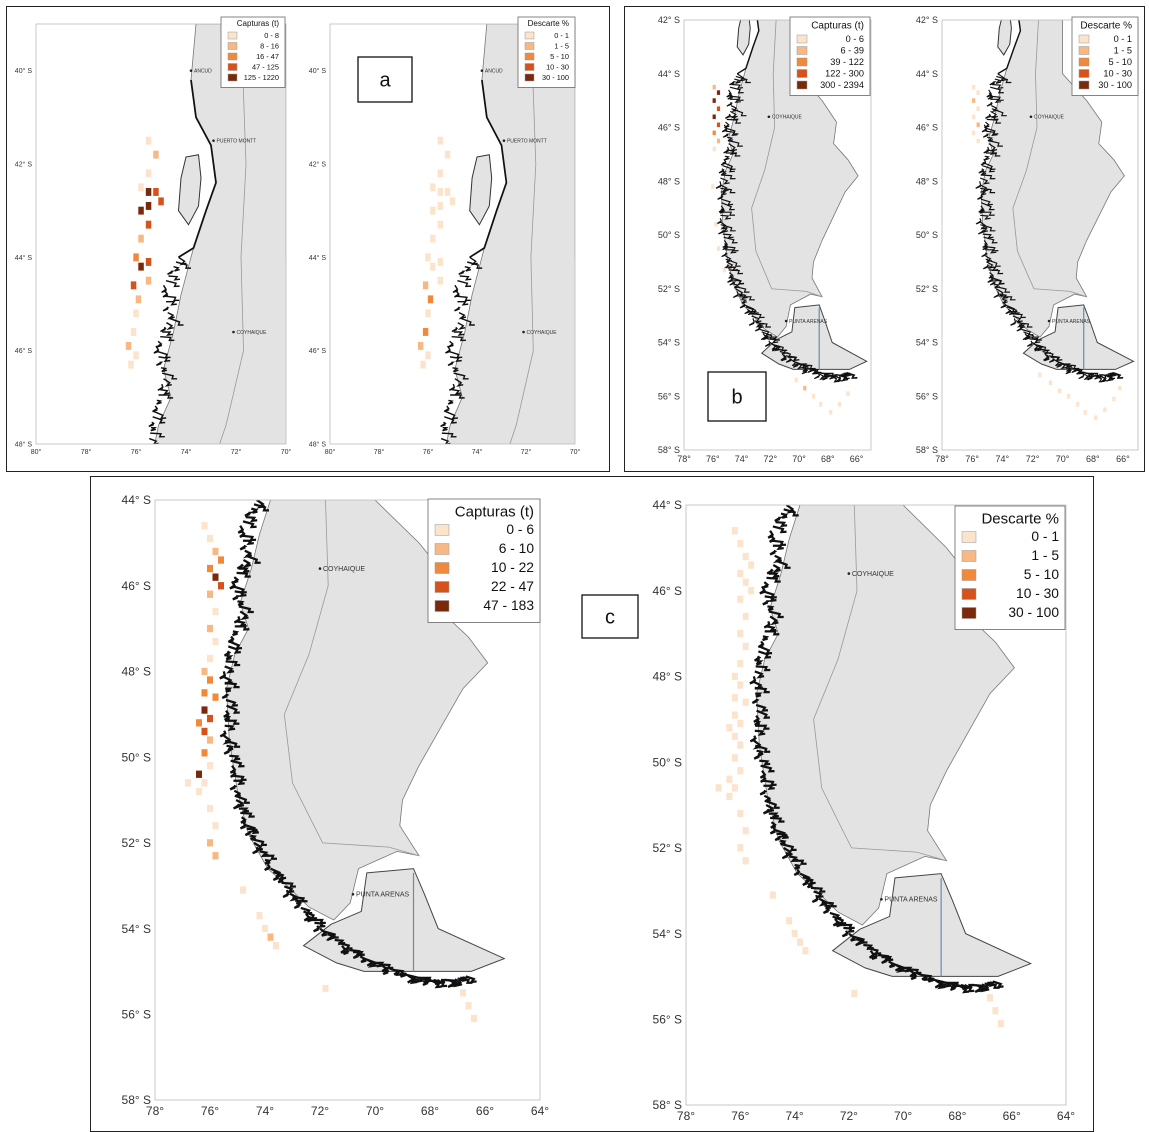  I want to click on lon-tick-label: 74°, so click(186, 452).